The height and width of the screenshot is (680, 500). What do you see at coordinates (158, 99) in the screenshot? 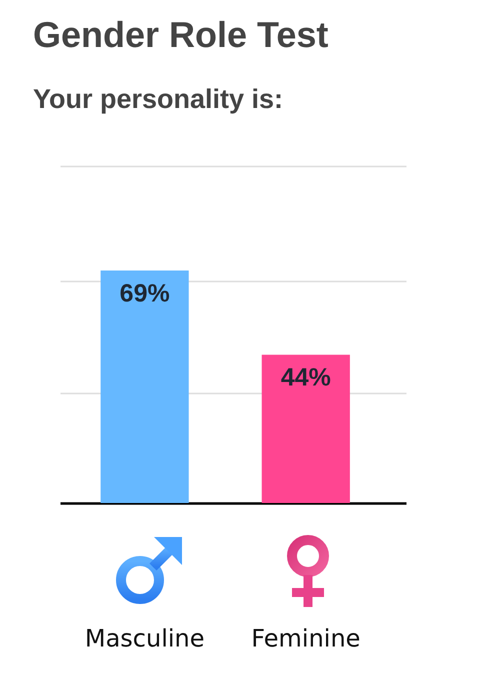
I see `chart-subtitle: Your personality is:` at bounding box center [158, 99].